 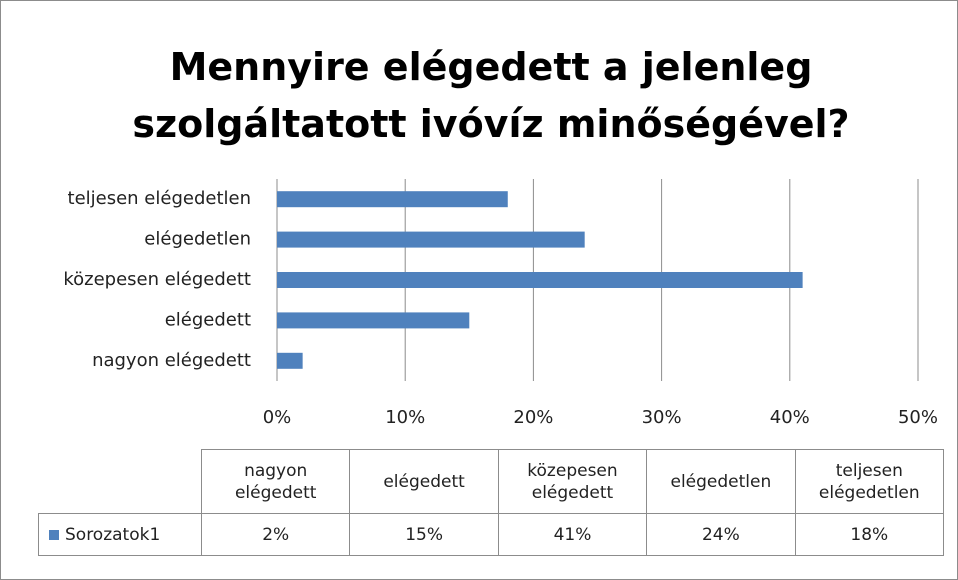 I want to click on legend-label: Sorozatok1, so click(x=113, y=534).